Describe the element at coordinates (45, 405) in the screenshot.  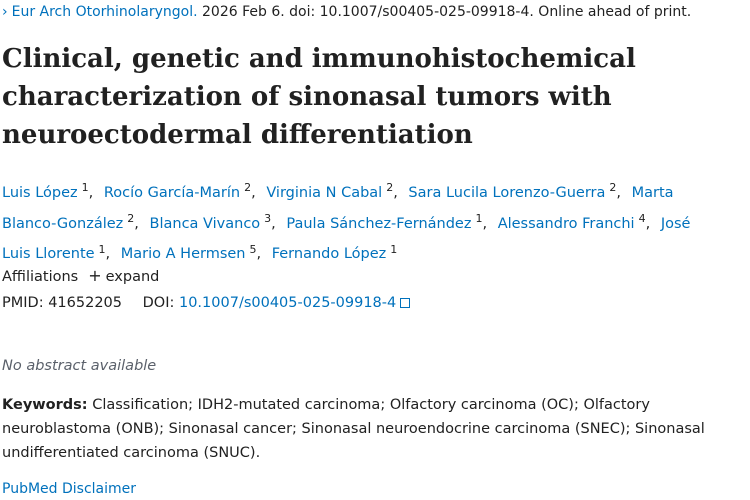
I see `keywords-label: Keywords:` at that location.